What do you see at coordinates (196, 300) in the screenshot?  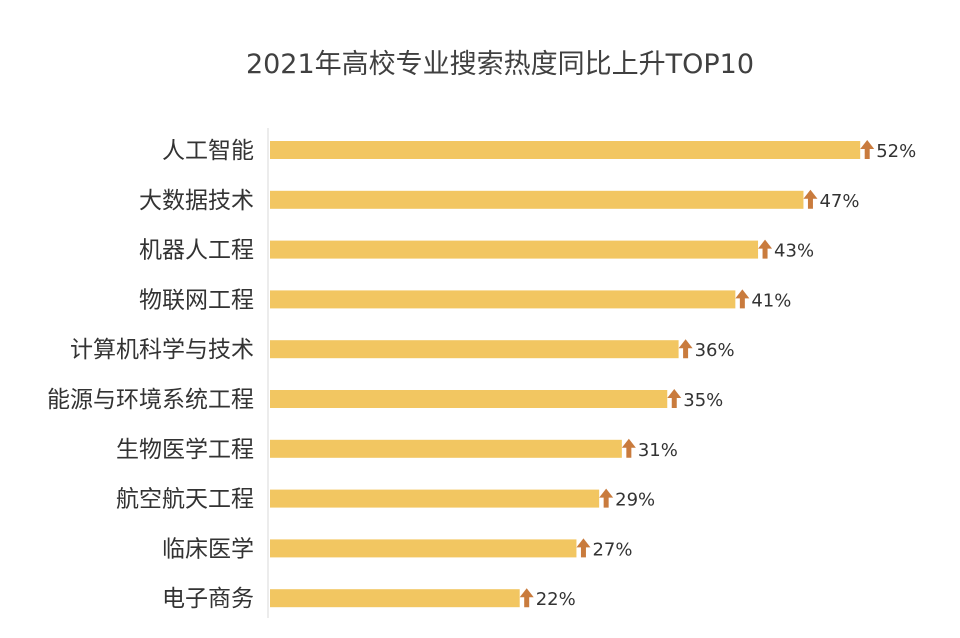 I see `category-label: 物联网工程` at bounding box center [196, 300].